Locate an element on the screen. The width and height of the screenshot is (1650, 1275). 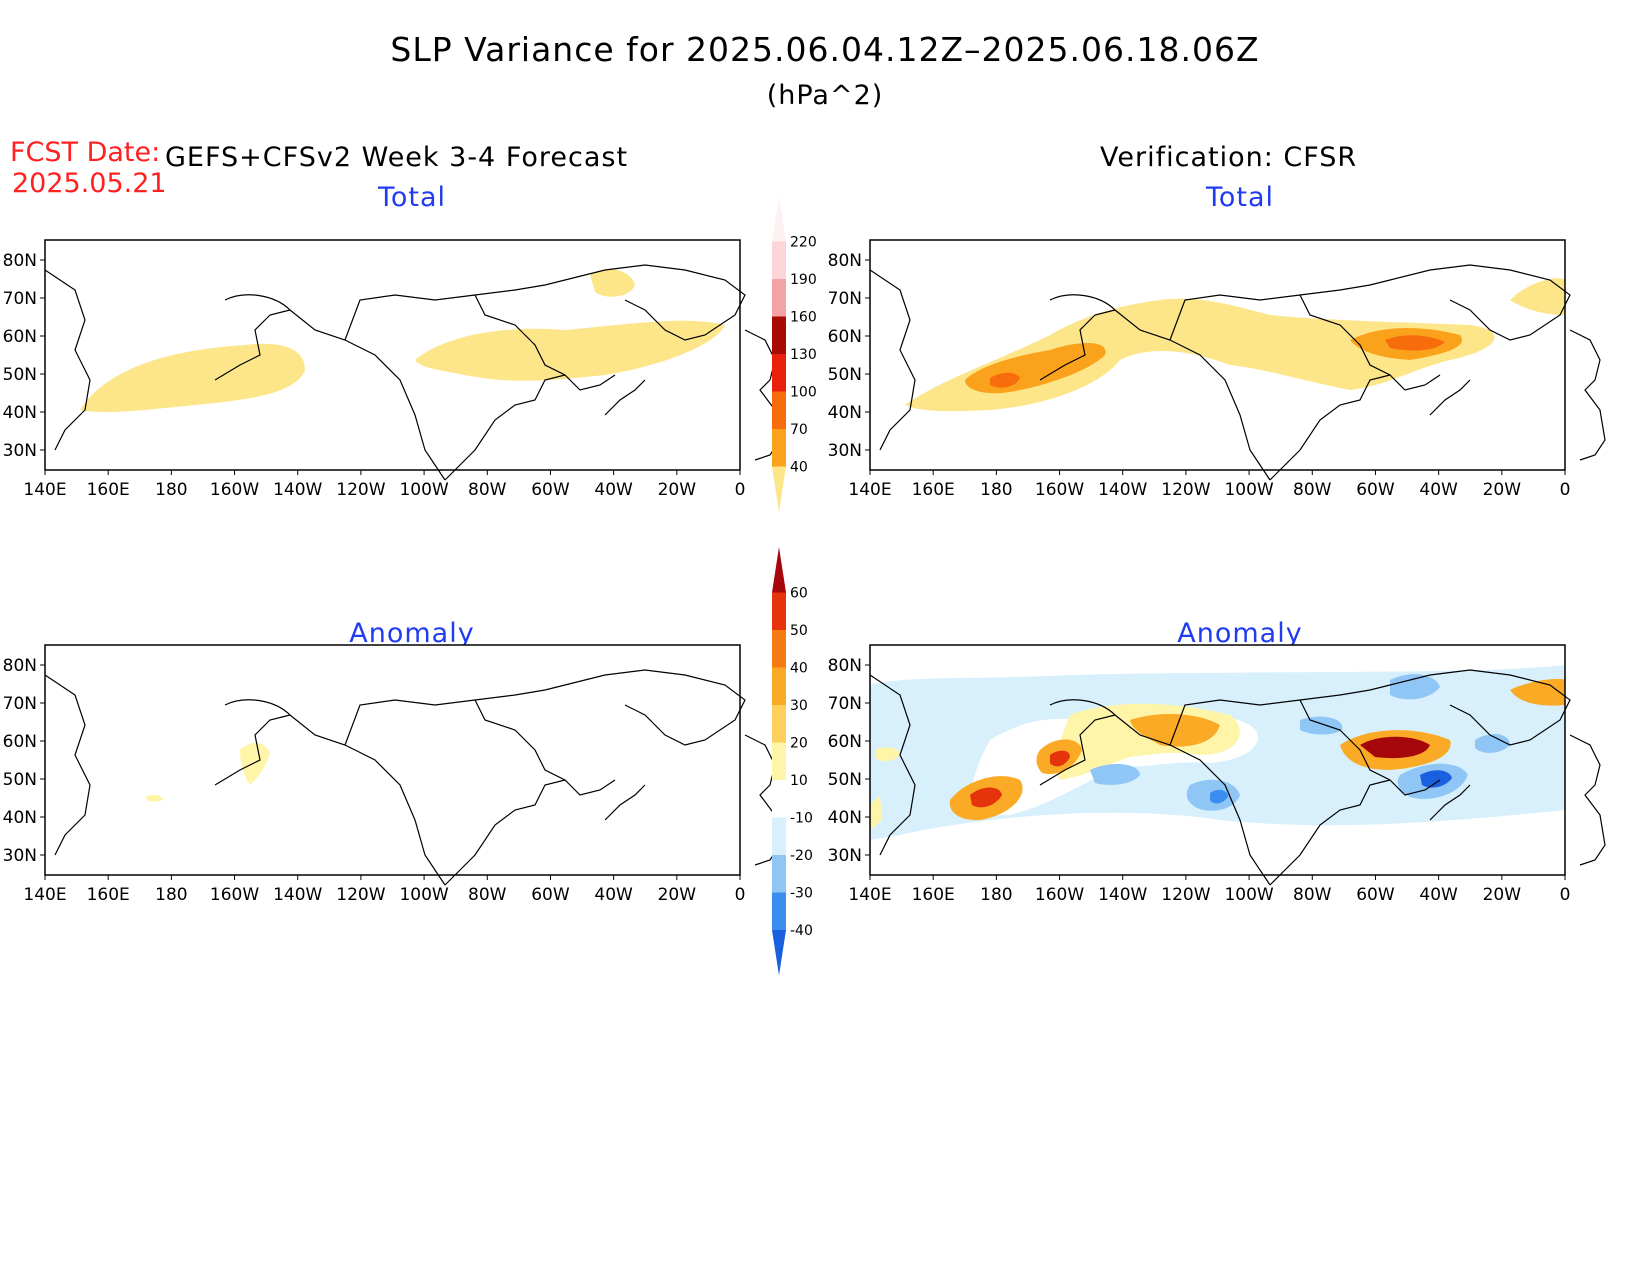
forecast-anomaly-lon-tick-label: 160E is located at coordinates (108, 895).